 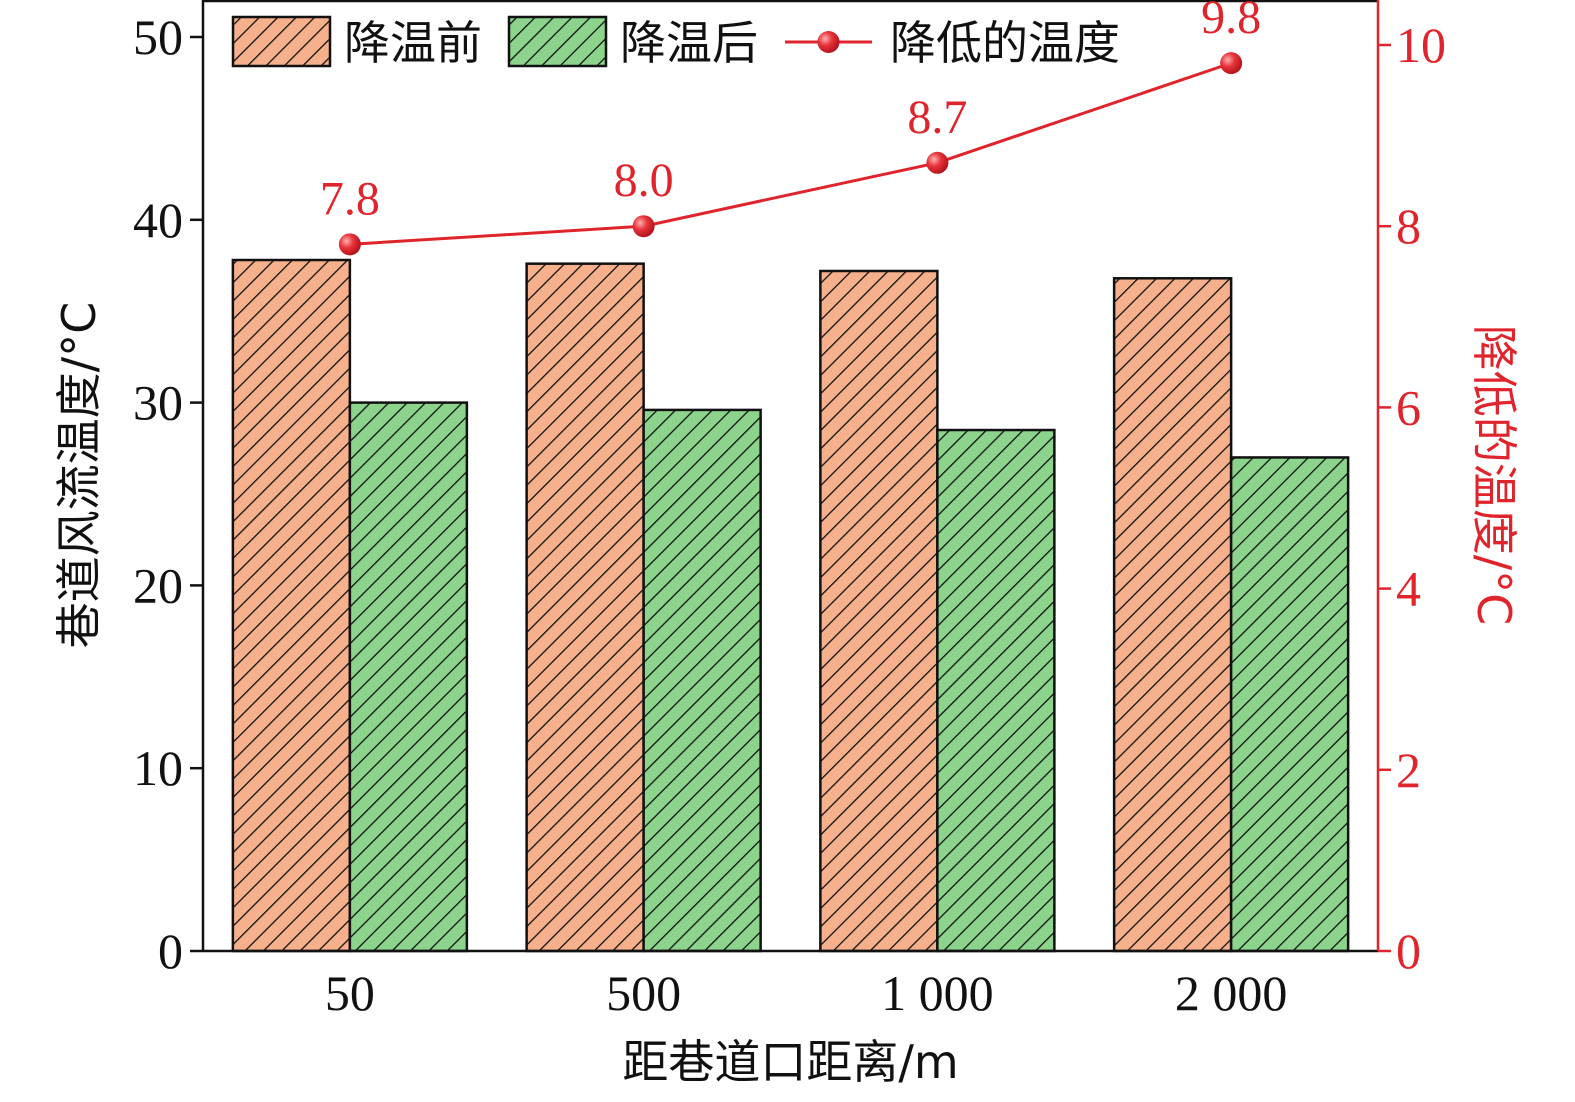 What do you see at coordinates (1231, 22) in the screenshot?
I see `data-label: 9.8` at bounding box center [1231, 22].